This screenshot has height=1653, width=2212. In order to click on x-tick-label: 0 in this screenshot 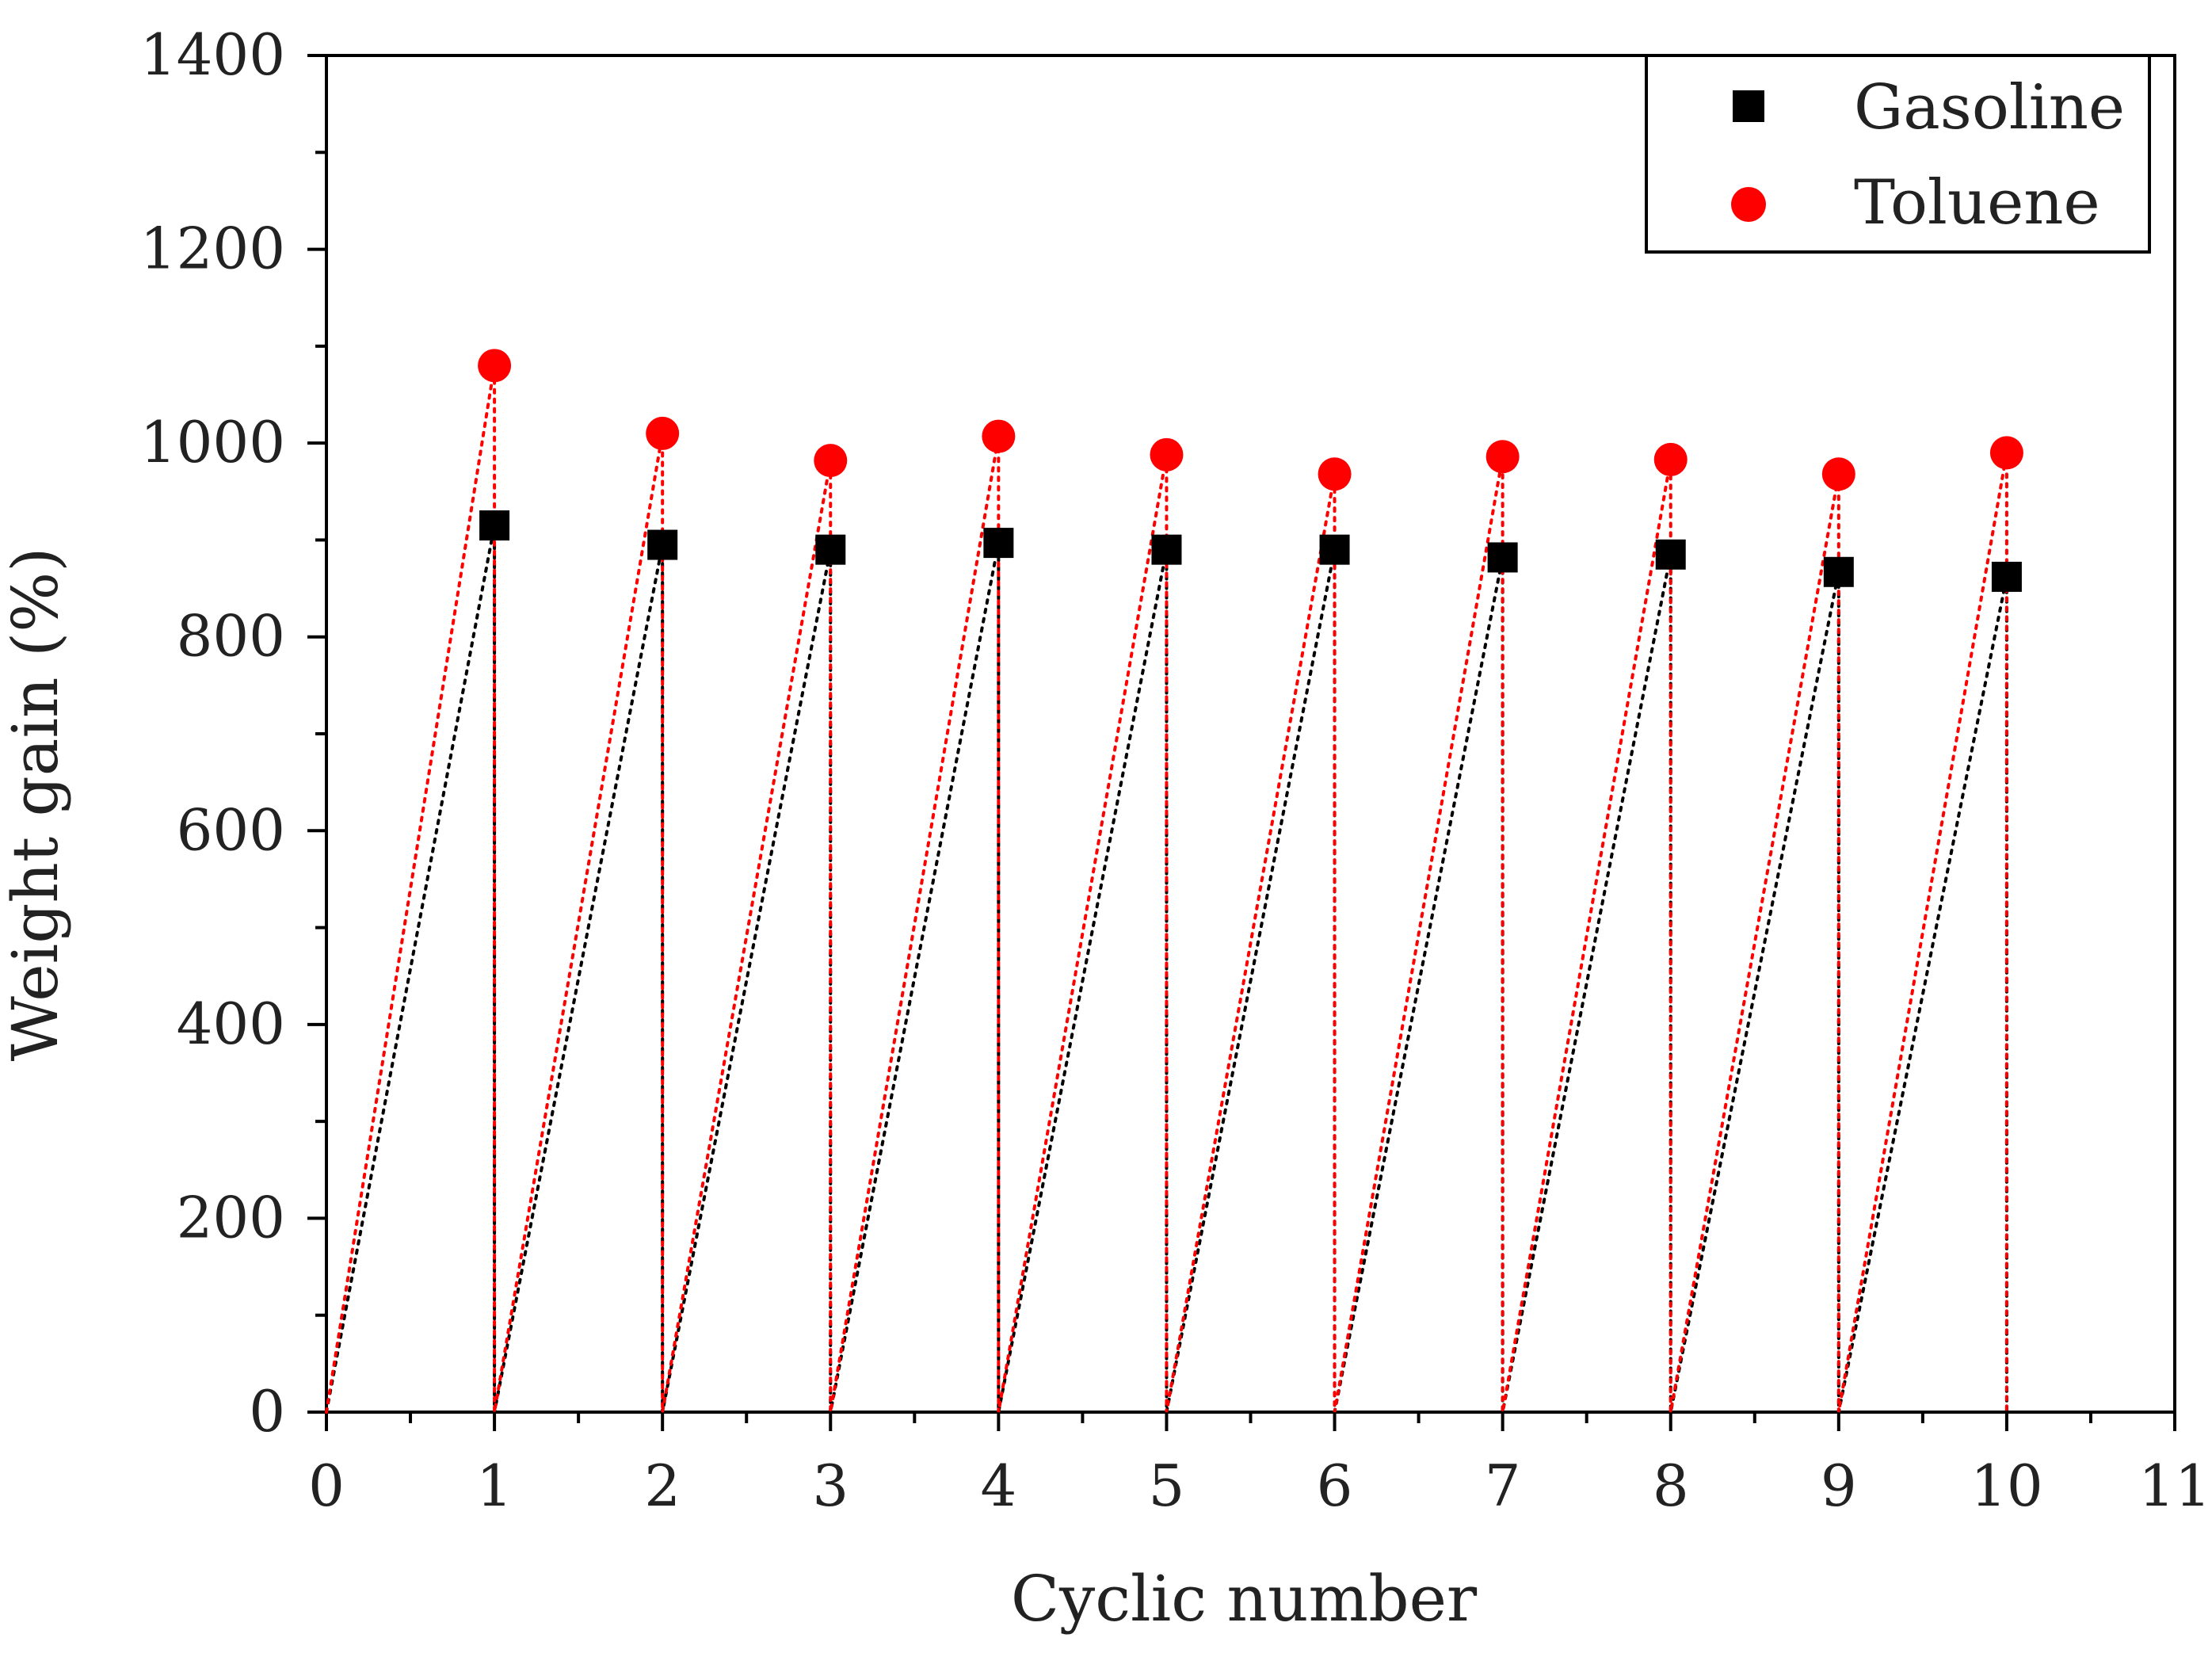, I will do `click(326, 1486)`.